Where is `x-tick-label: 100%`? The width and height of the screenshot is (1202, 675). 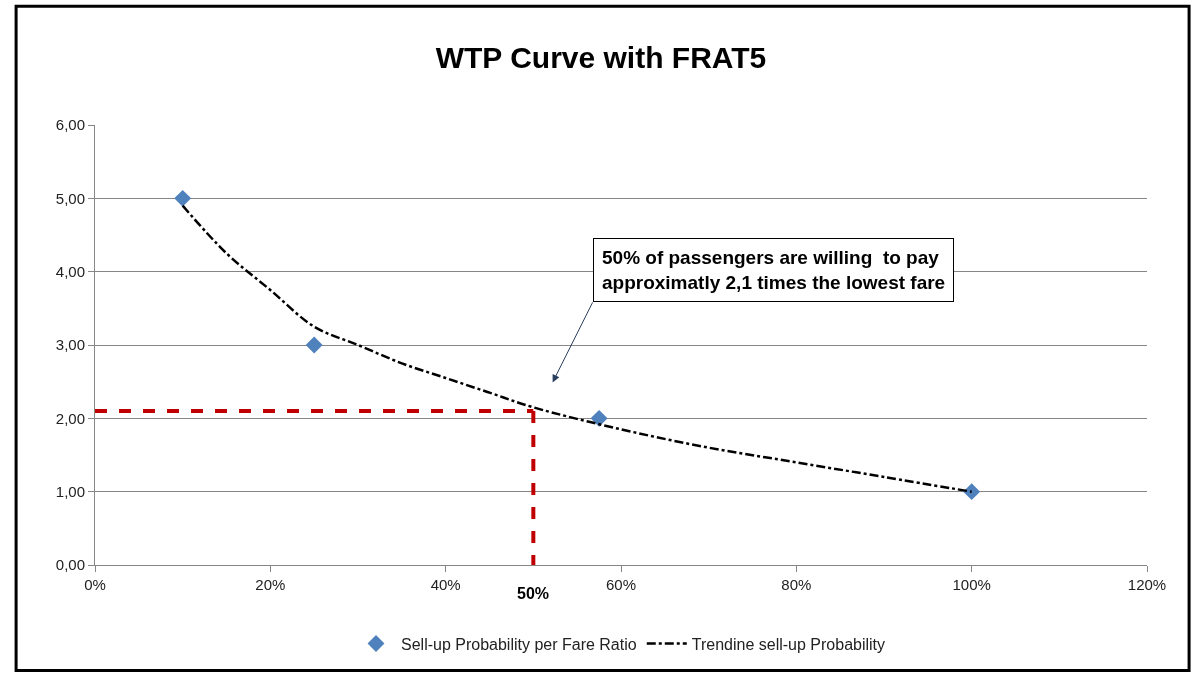
x-tick-label: 100% is located at coordinates (971, 584).